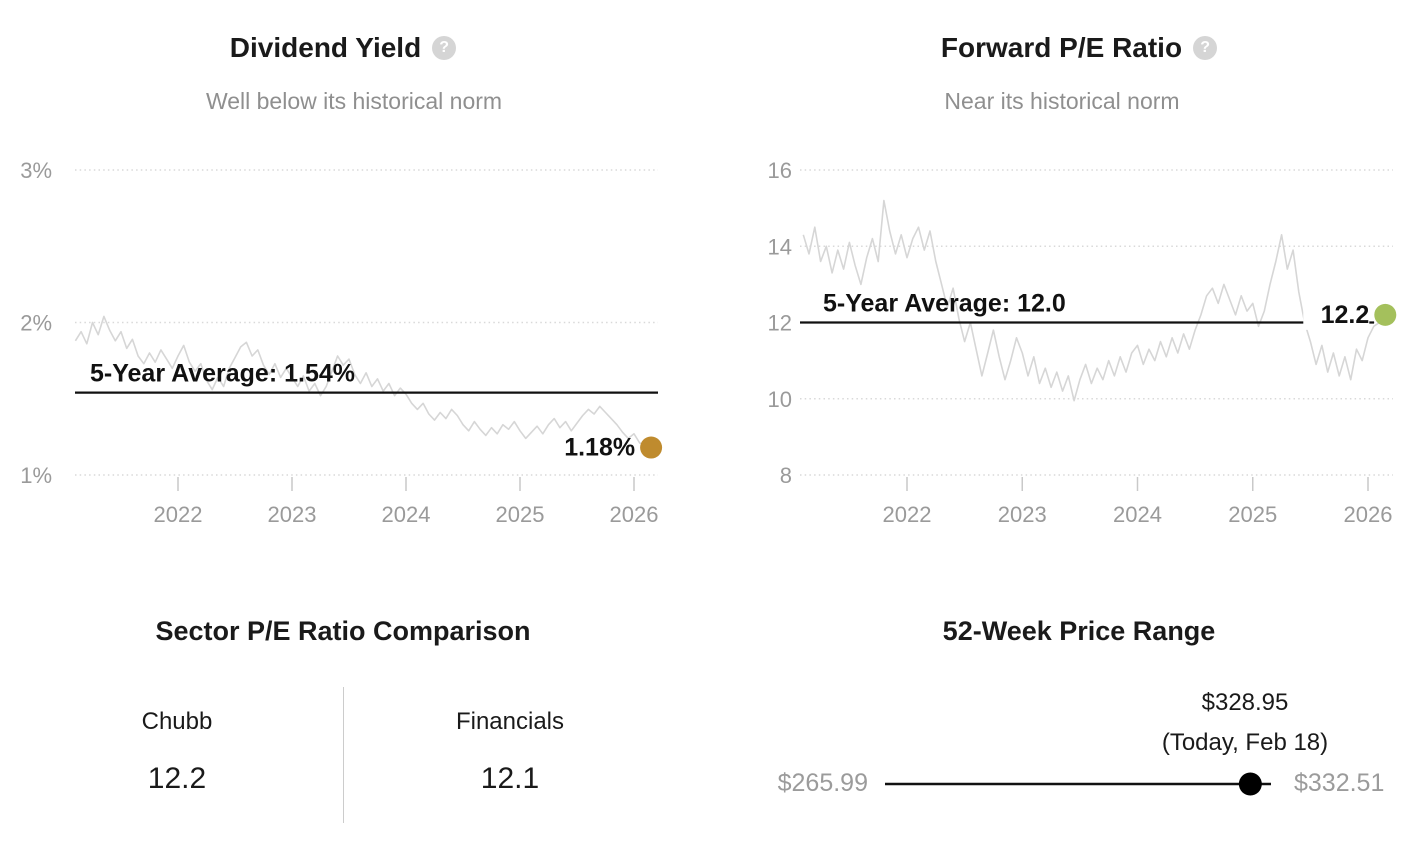  I want to click on sector-column-value: 12.2, so click(177, 778).